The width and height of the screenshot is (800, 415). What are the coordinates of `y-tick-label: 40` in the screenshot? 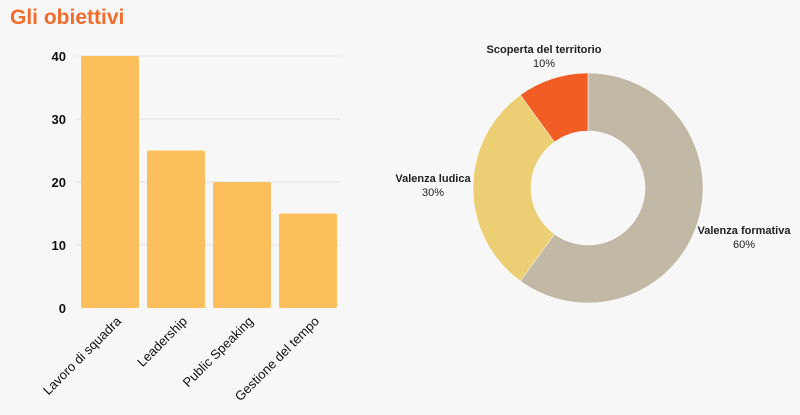 It's located at (59, 56).